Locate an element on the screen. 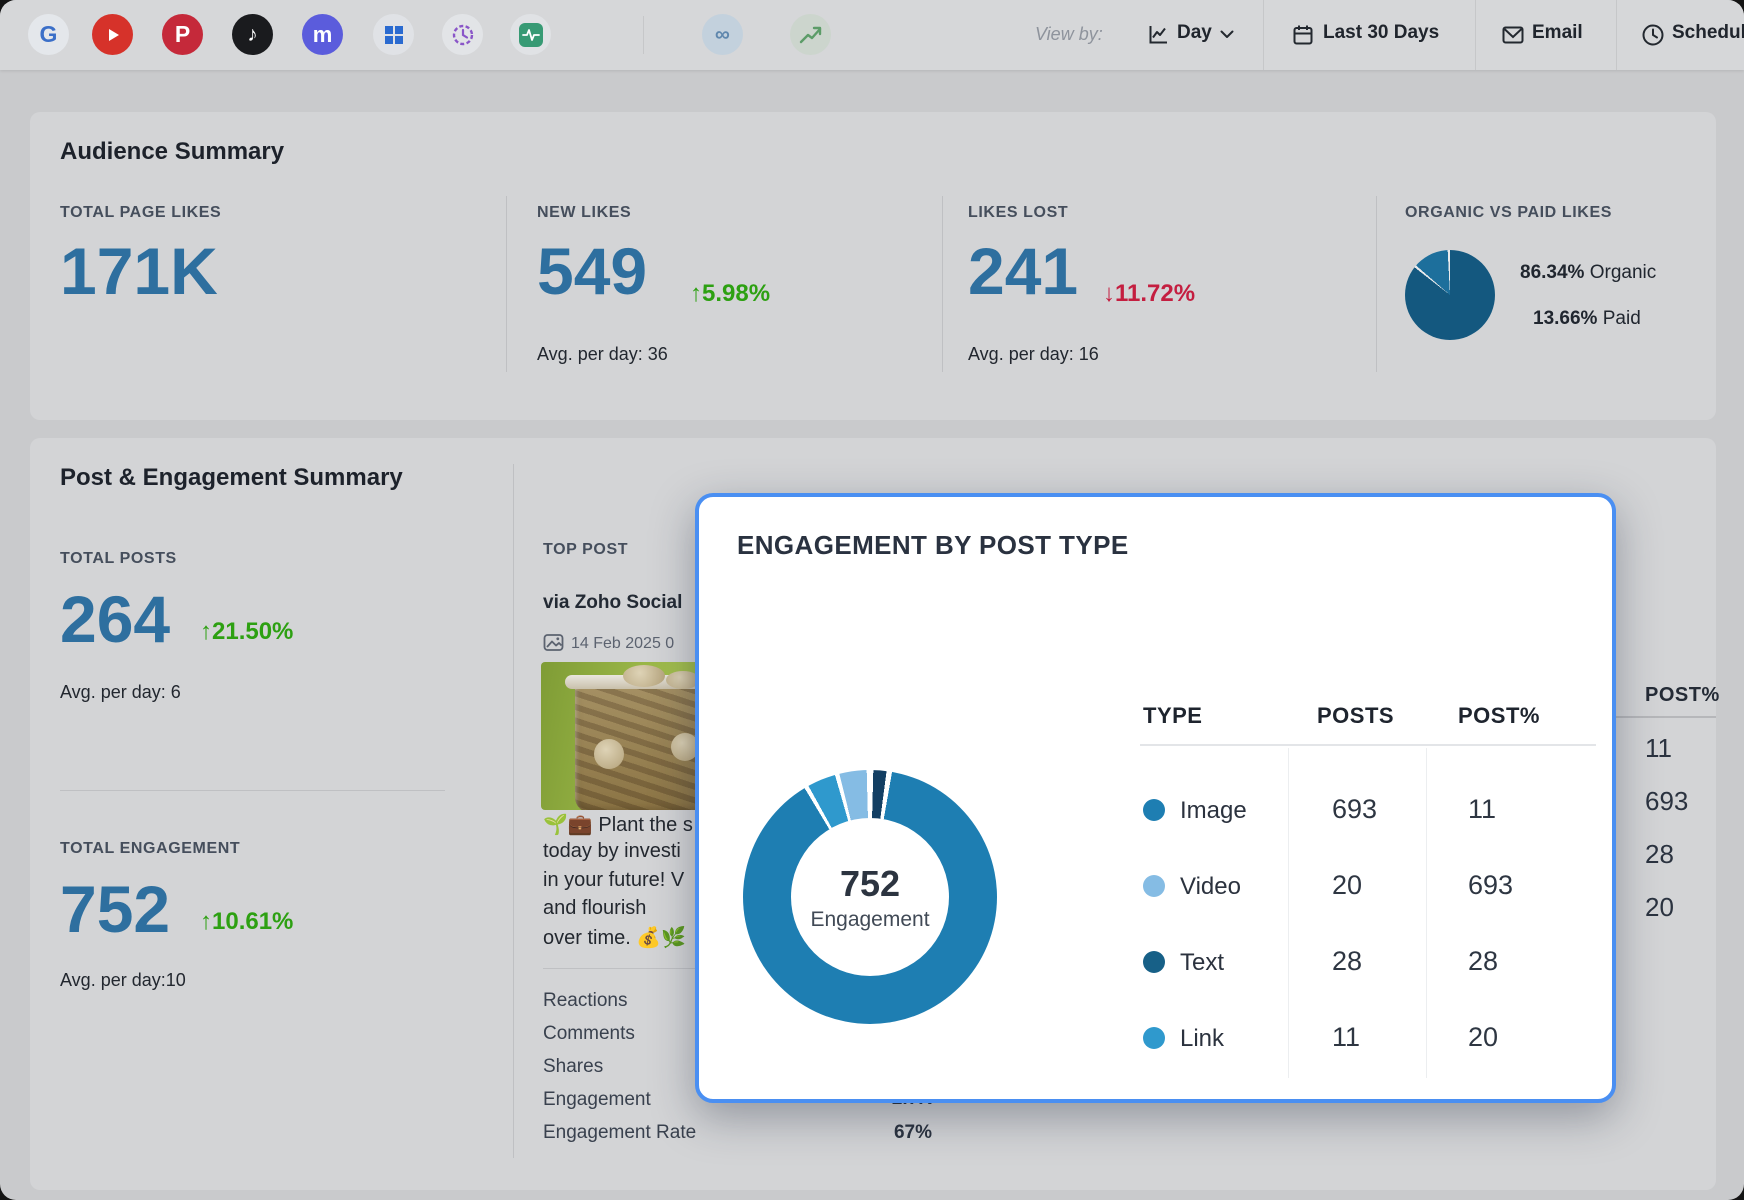 Image resolution: width=1744 pixels, height=1200 pixels. total-engagement-value: 752 is located at coordinates (115, 909).